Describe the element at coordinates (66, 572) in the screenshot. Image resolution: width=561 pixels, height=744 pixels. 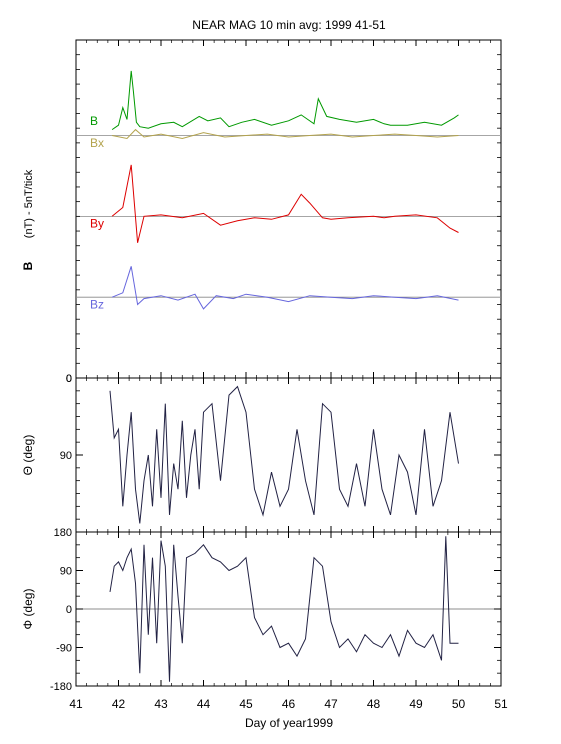
I see `phi-ytick-label: 90` at that location.